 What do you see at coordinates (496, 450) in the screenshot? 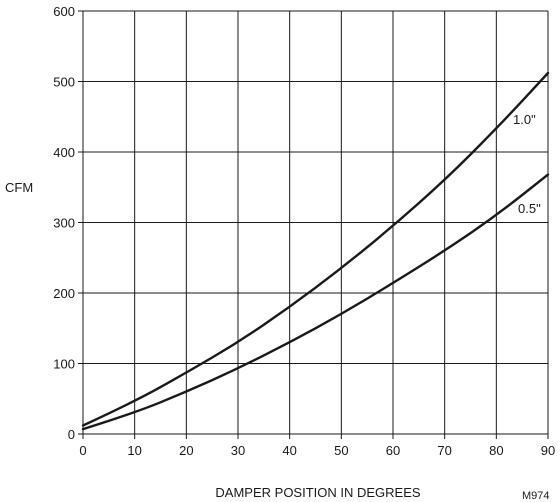
I see `x-tick-label-80: 80` at bounding box center [496, 450].